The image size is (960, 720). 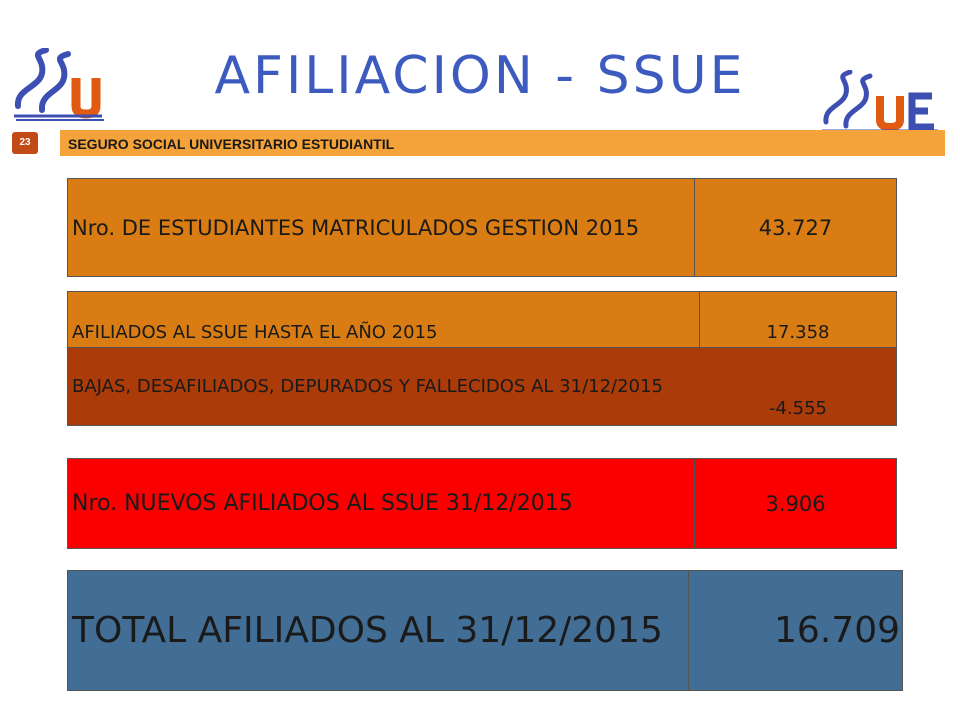 I want to click on table-total: TOTAL AFILIADOS AL 31/12/2015 16.709, so click(x=485, y=630).